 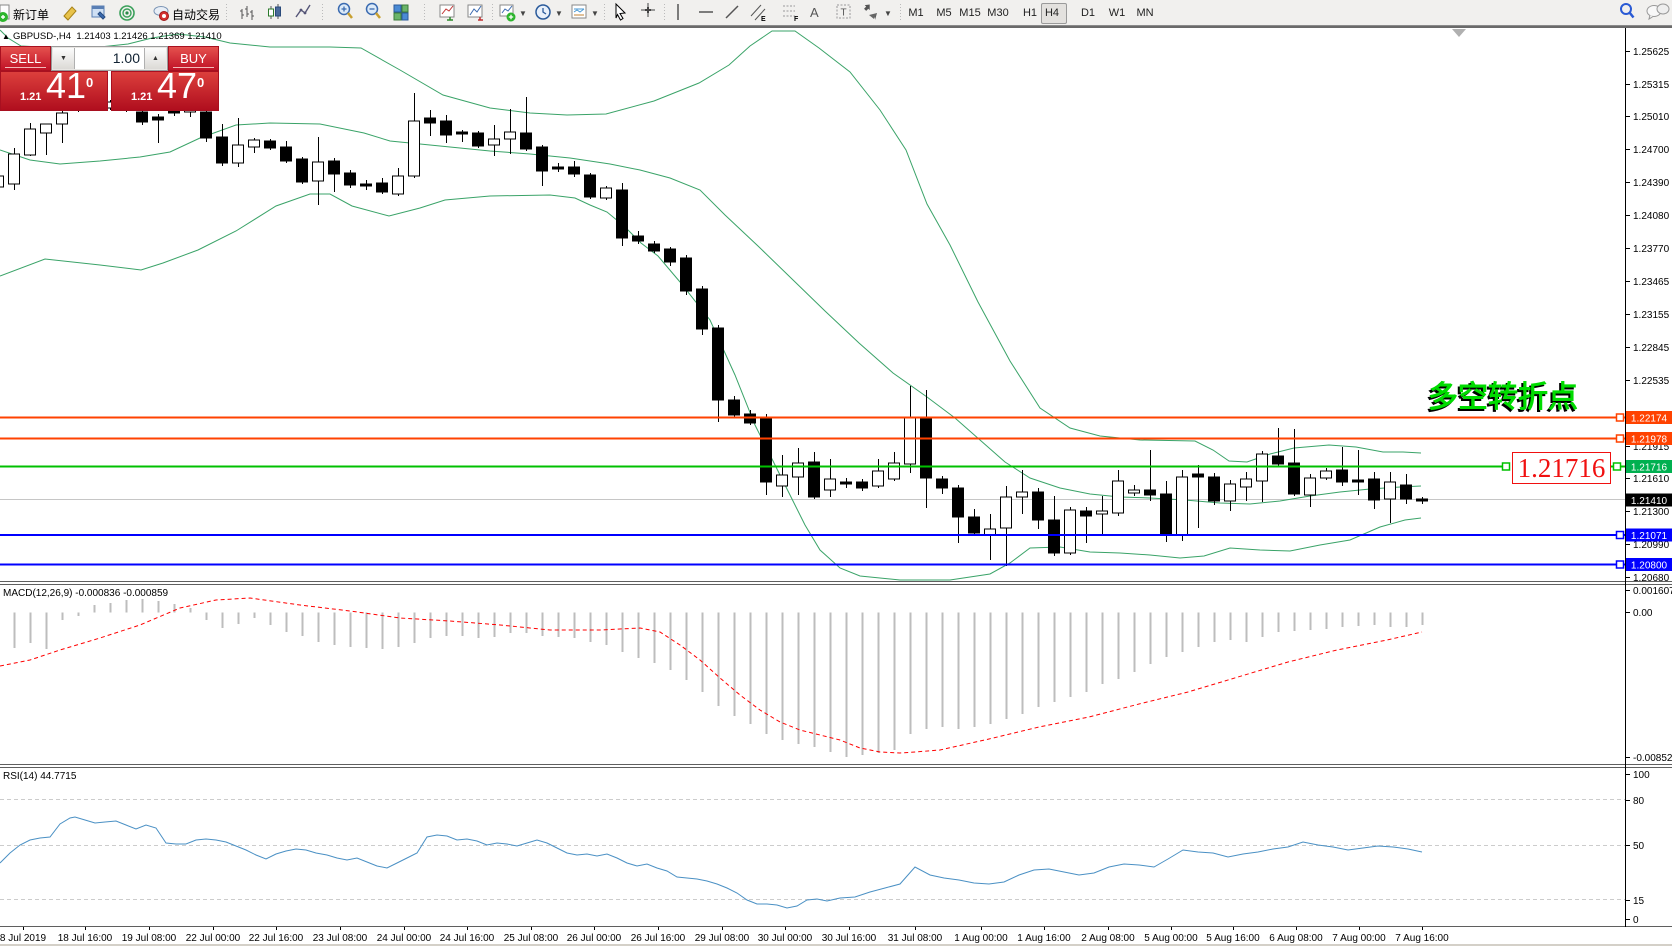 What do you see at coordinates (531, 938) in the screenshot?
I see `svg-text: 25 Jul 08:00` at bounding box center [531, 938].